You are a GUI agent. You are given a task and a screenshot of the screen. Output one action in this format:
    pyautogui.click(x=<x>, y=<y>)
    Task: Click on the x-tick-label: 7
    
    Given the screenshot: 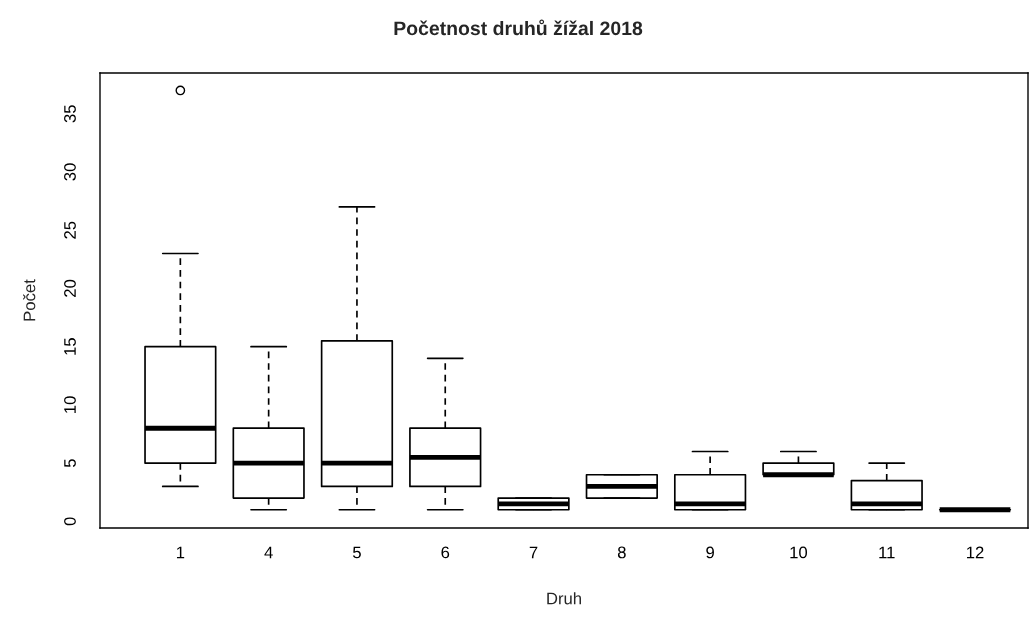 What is the action you would take?
    pyautogui.click(x=533, y=552)
    